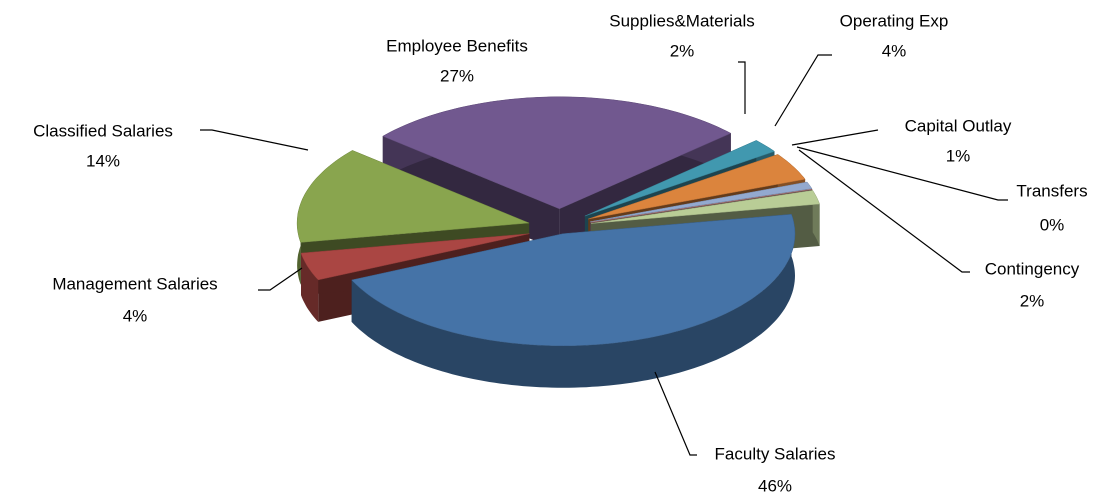  What do you see at coordinates (958, 155) in the screenshot?
I see `data-label-value: 1%` at bounding box center [958, 155].